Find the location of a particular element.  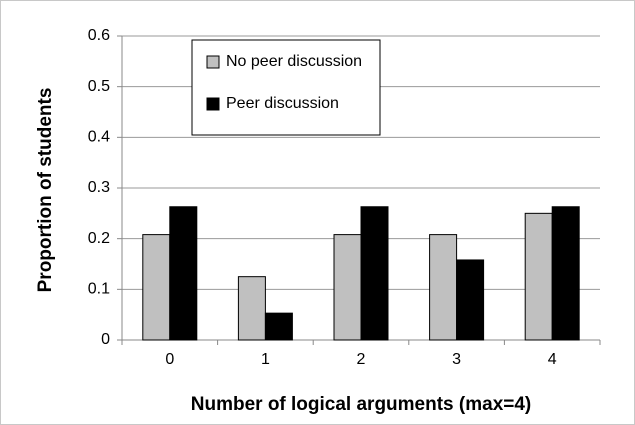

x-tick-label: 0 is located at coordinates (169, 359).